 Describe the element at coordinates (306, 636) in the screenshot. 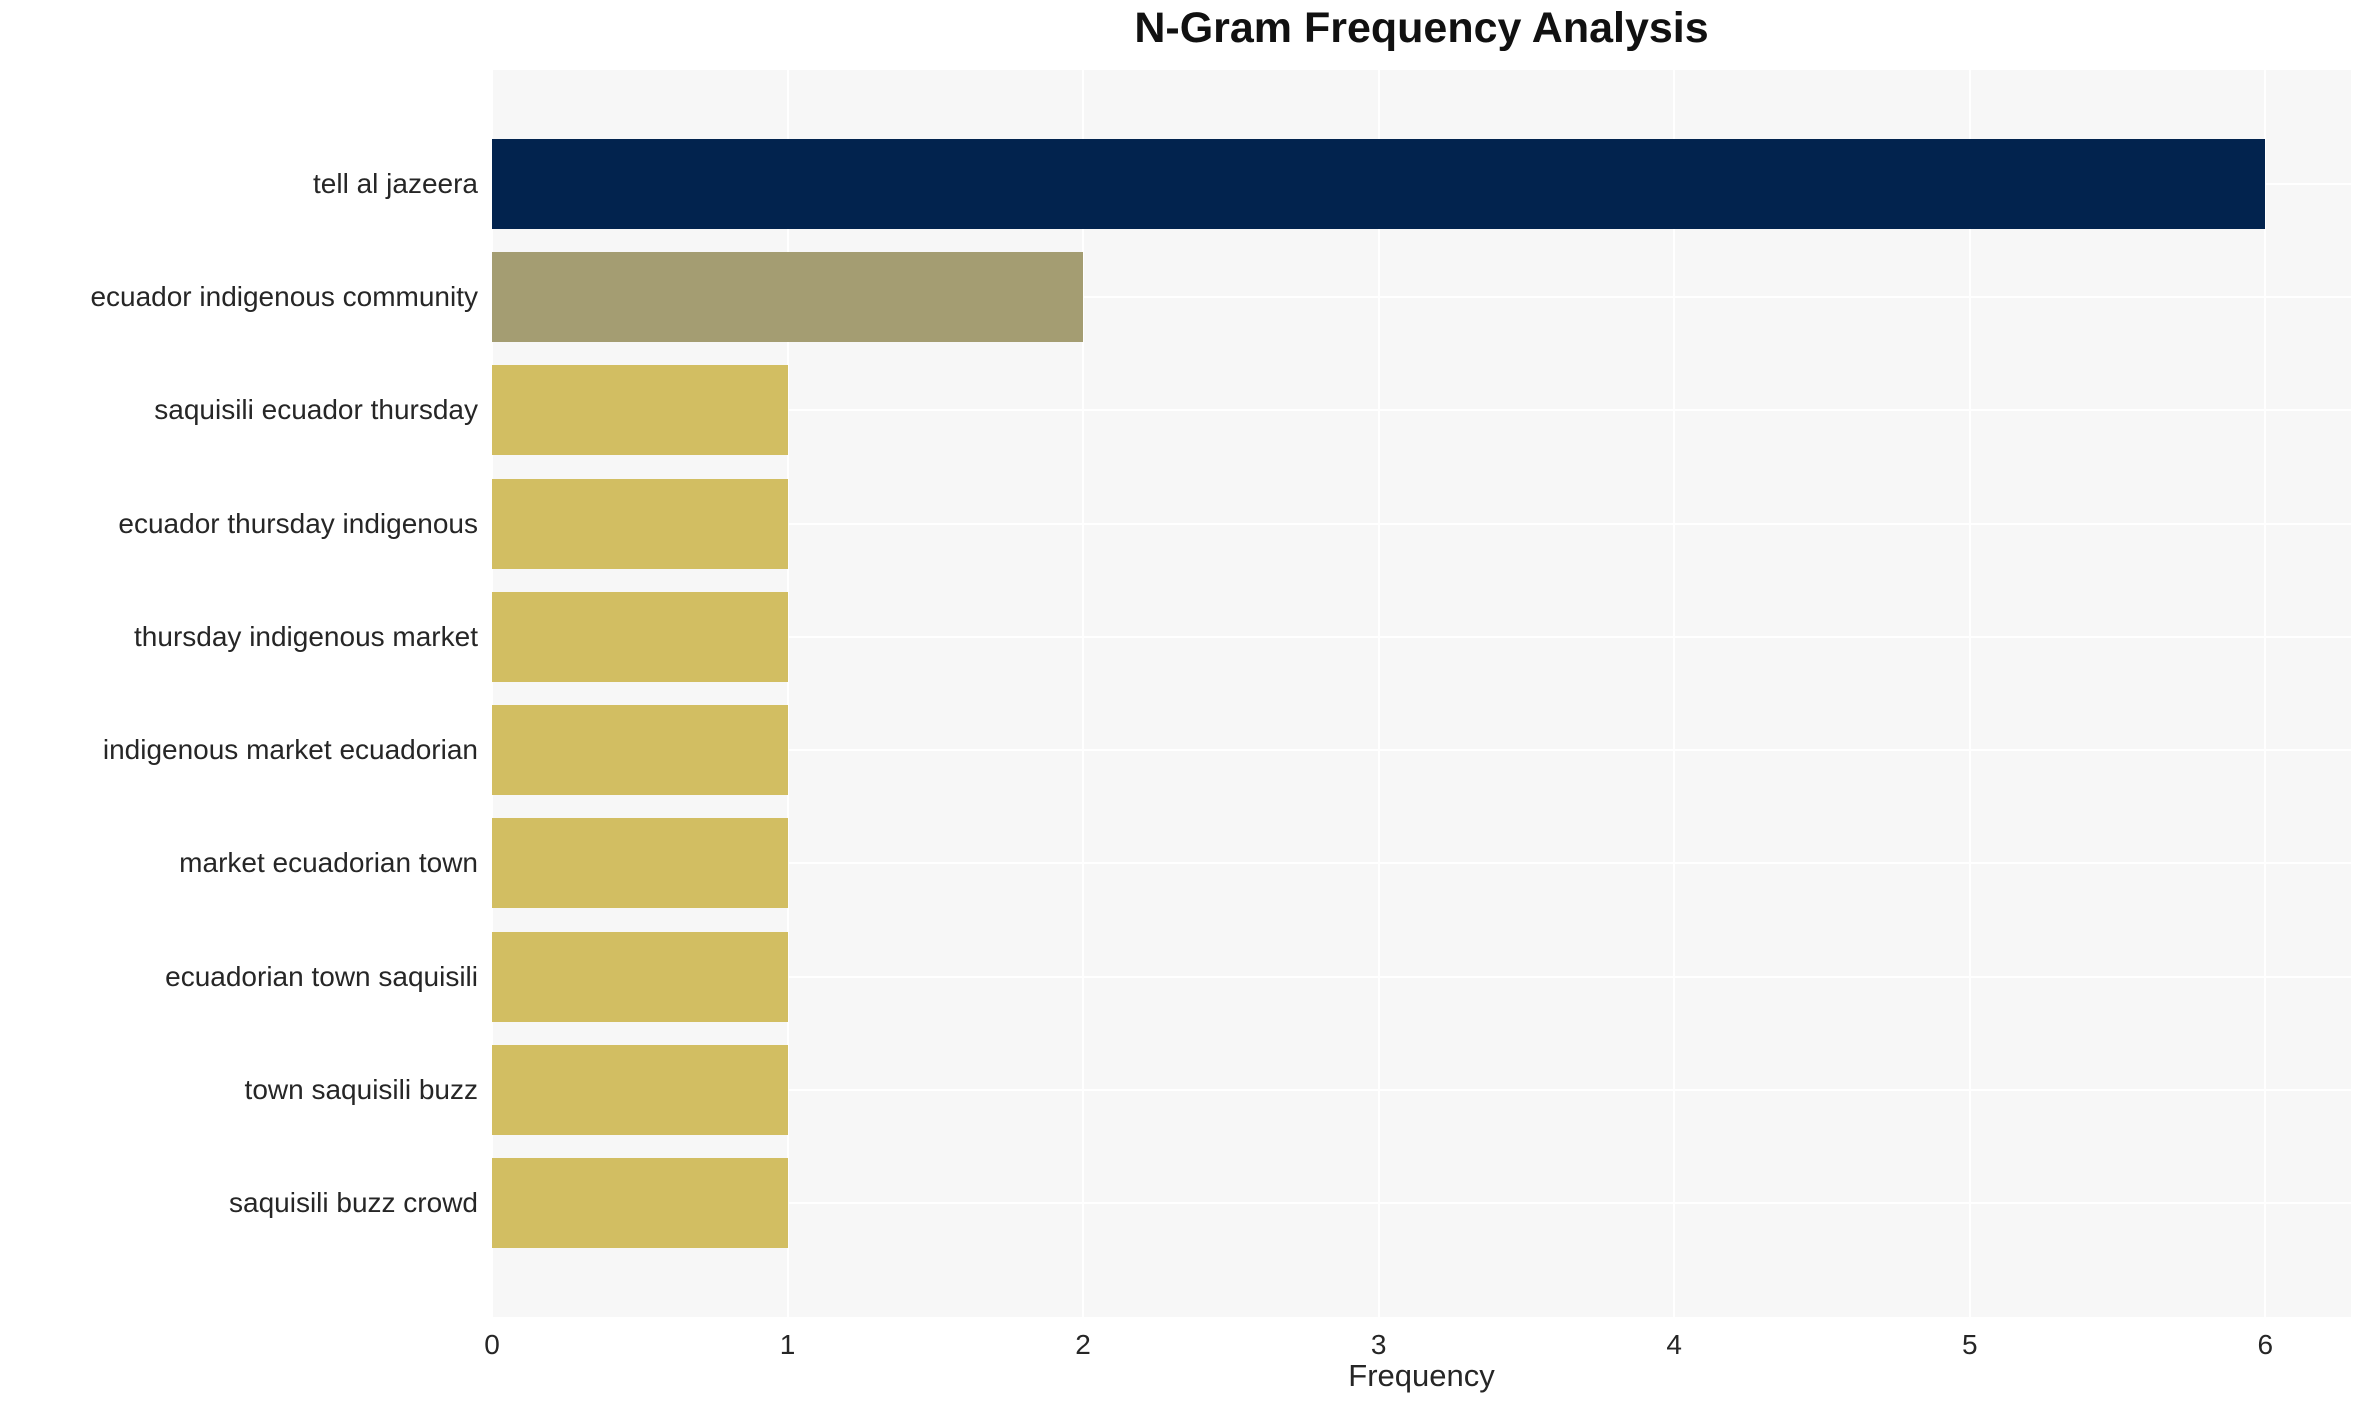

I see `y-axis-label: thursday indigenous market` at that location.